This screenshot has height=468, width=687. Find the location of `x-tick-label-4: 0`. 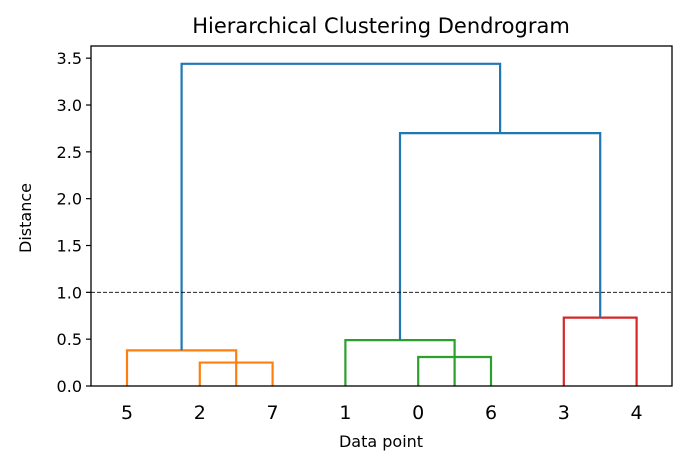

x-tick-label-4: 0 is located at coordinates (418, 413).